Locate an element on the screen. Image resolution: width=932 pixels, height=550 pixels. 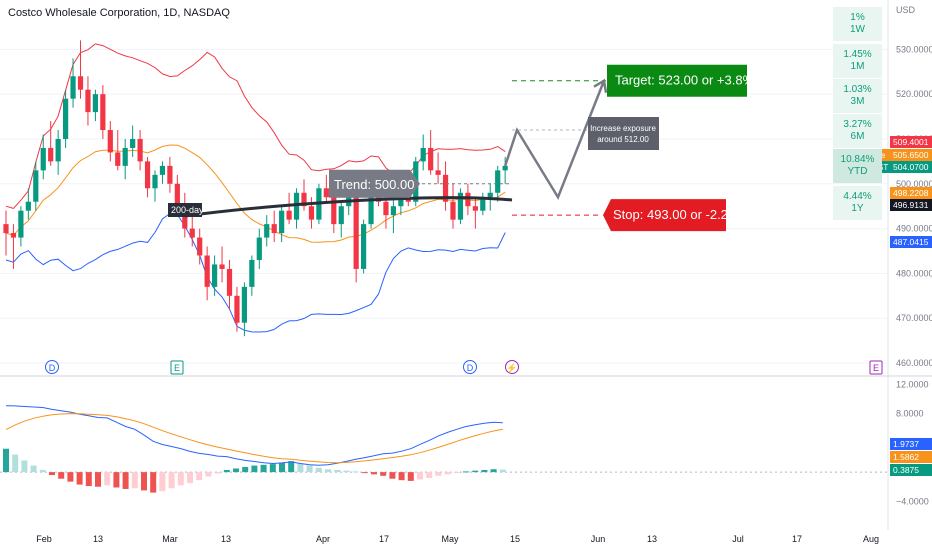
performance-pct: 3.27% is located at coordinates (857, 124).